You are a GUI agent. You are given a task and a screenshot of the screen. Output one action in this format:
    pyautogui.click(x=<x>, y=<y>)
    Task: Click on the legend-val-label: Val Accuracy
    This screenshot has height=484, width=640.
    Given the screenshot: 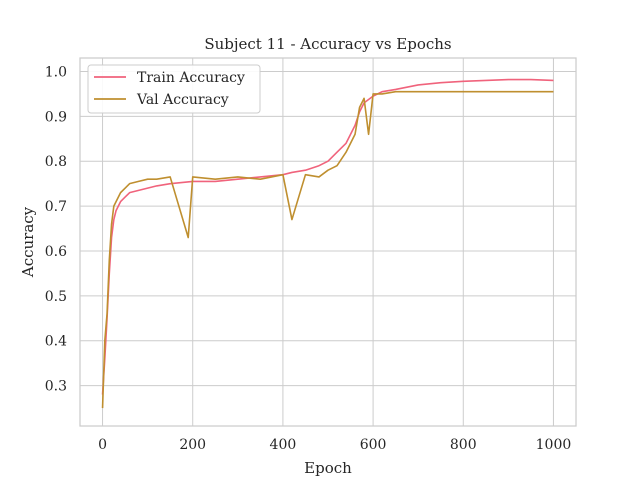 What is the action you would take?
    pyautogui.click(x=182, y=100)
    